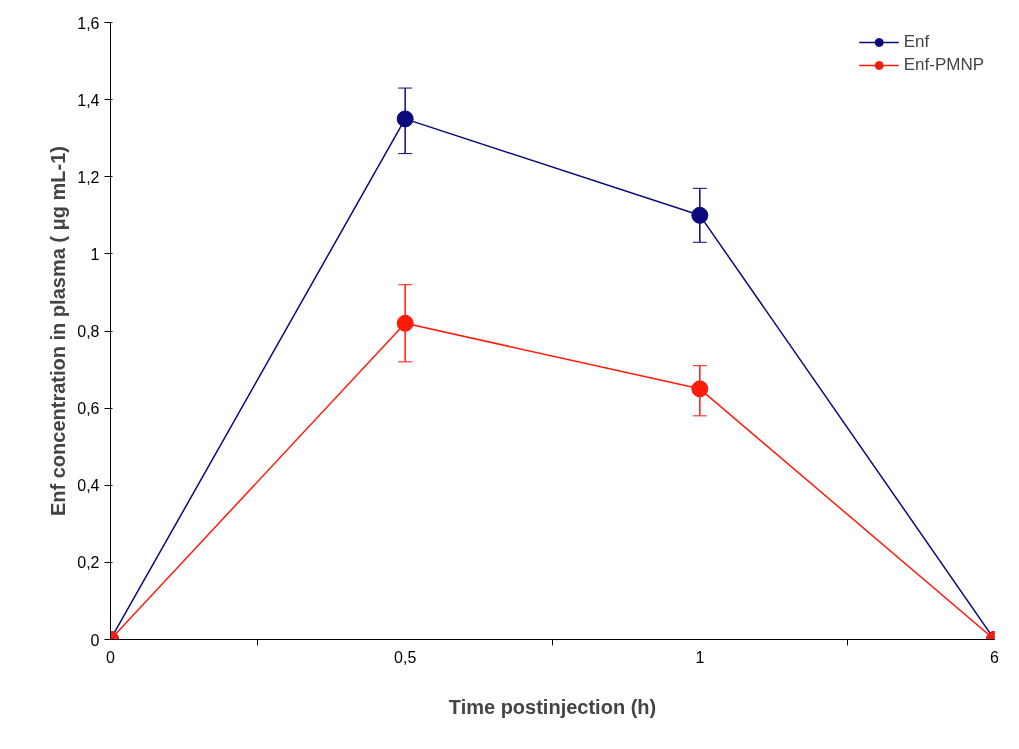  Describe the element at coordinates (95, 640) in the screenshot. I see `y-tick-label: 0` at that location.